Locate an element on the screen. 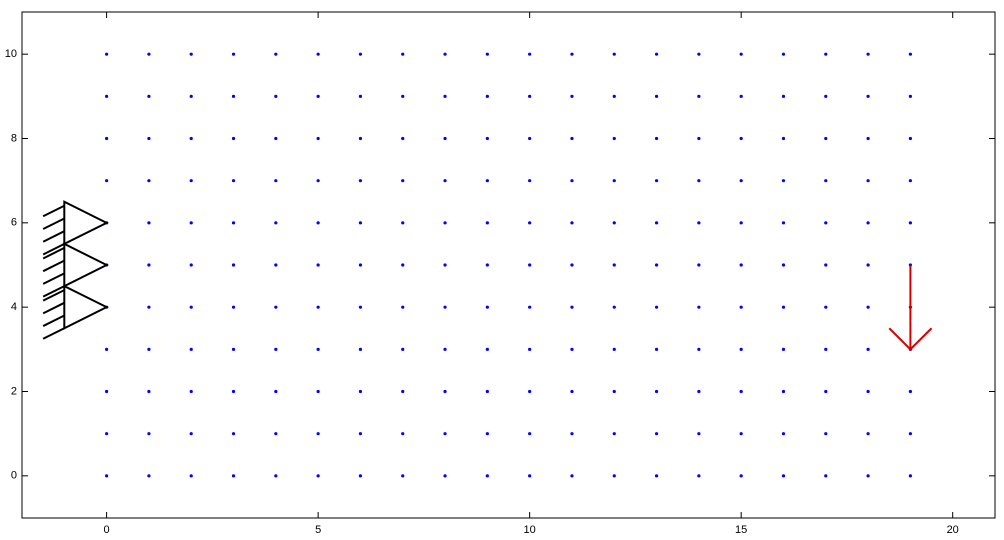 The image size is (1004, 540). support is located at coordinates (75, 228).